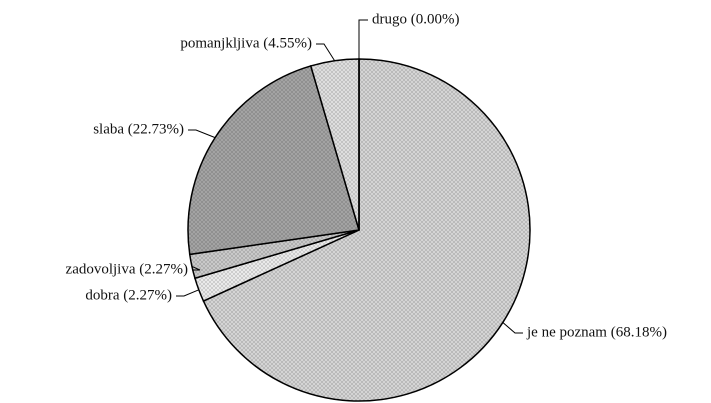  I want to click on slice-label: zadovoljiva (2.27%), so click(127, 269).